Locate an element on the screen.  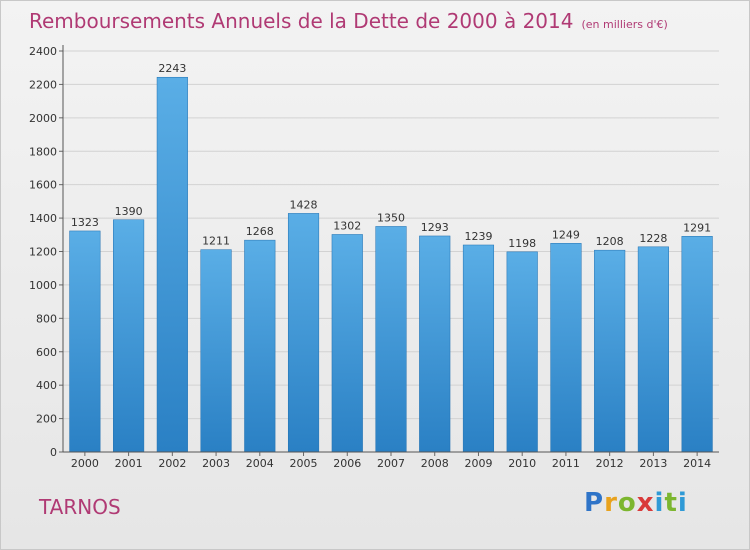
bar-2000 is located at coordinates (85, 341).